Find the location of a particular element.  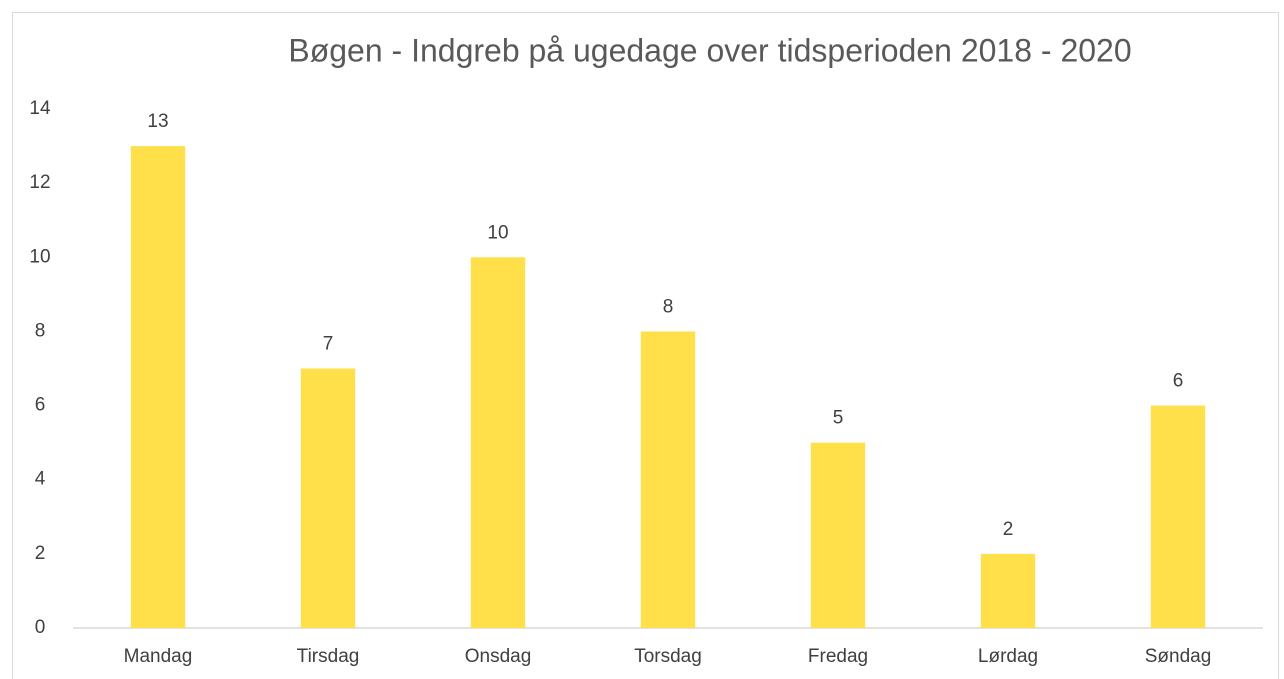

data-label: 7 is located at coordinates (328, 344).